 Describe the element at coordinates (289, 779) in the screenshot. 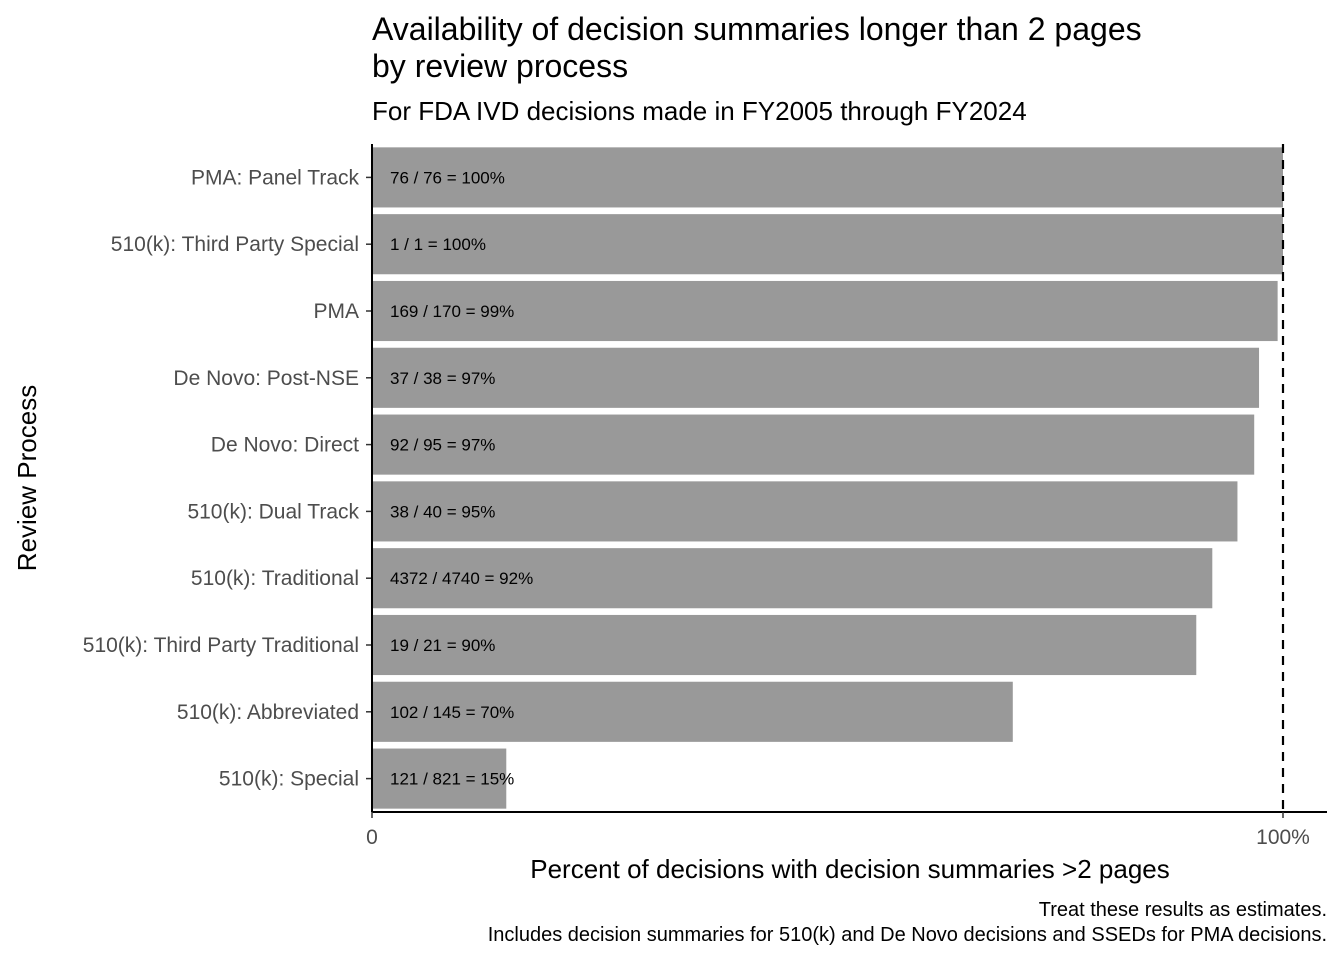

I see `y-tick-label: 510(k): Special` at that location.